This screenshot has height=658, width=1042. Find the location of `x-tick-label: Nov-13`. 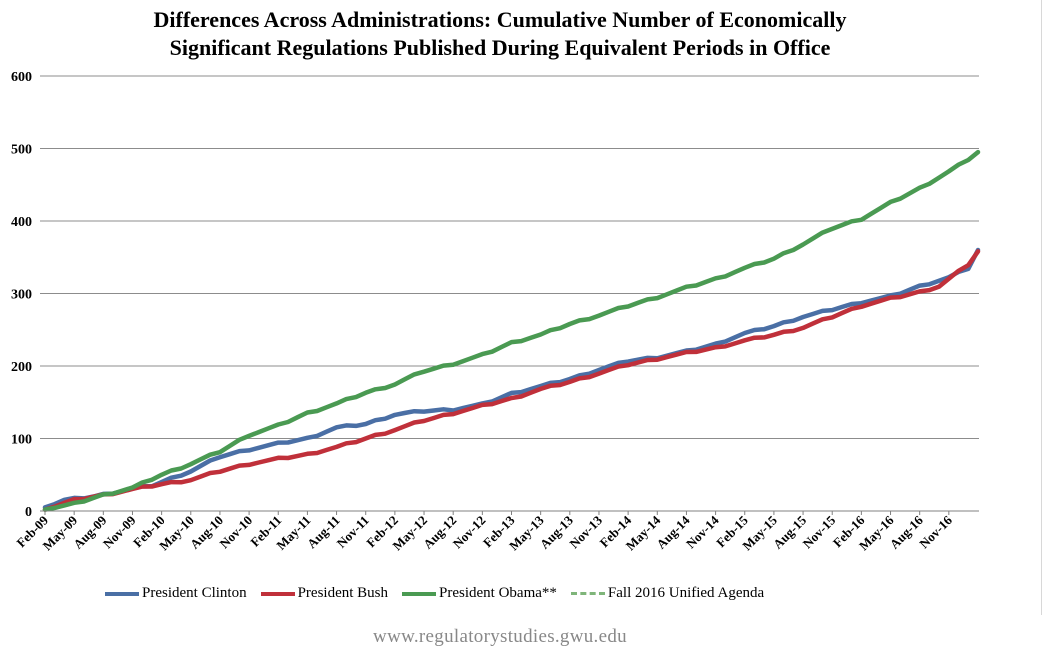

x-tick-label: Nov-13 is located at coordinates (585, 531).